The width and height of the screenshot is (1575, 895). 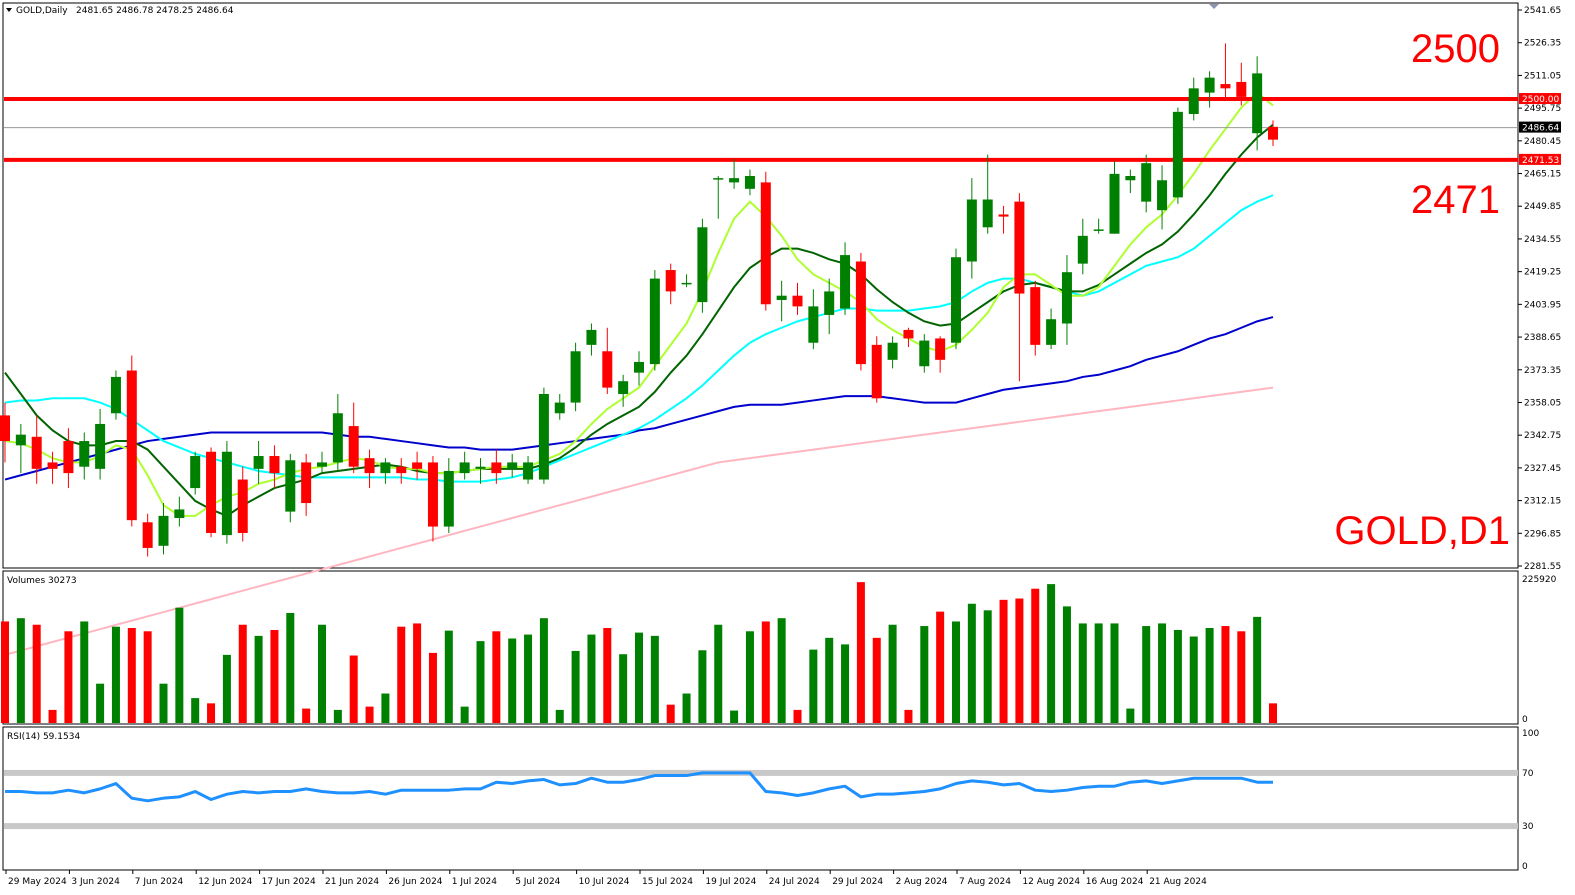 I want to click on annotation-symbol-timeframe: GOLD,D1, so click(x=1422, y=531).